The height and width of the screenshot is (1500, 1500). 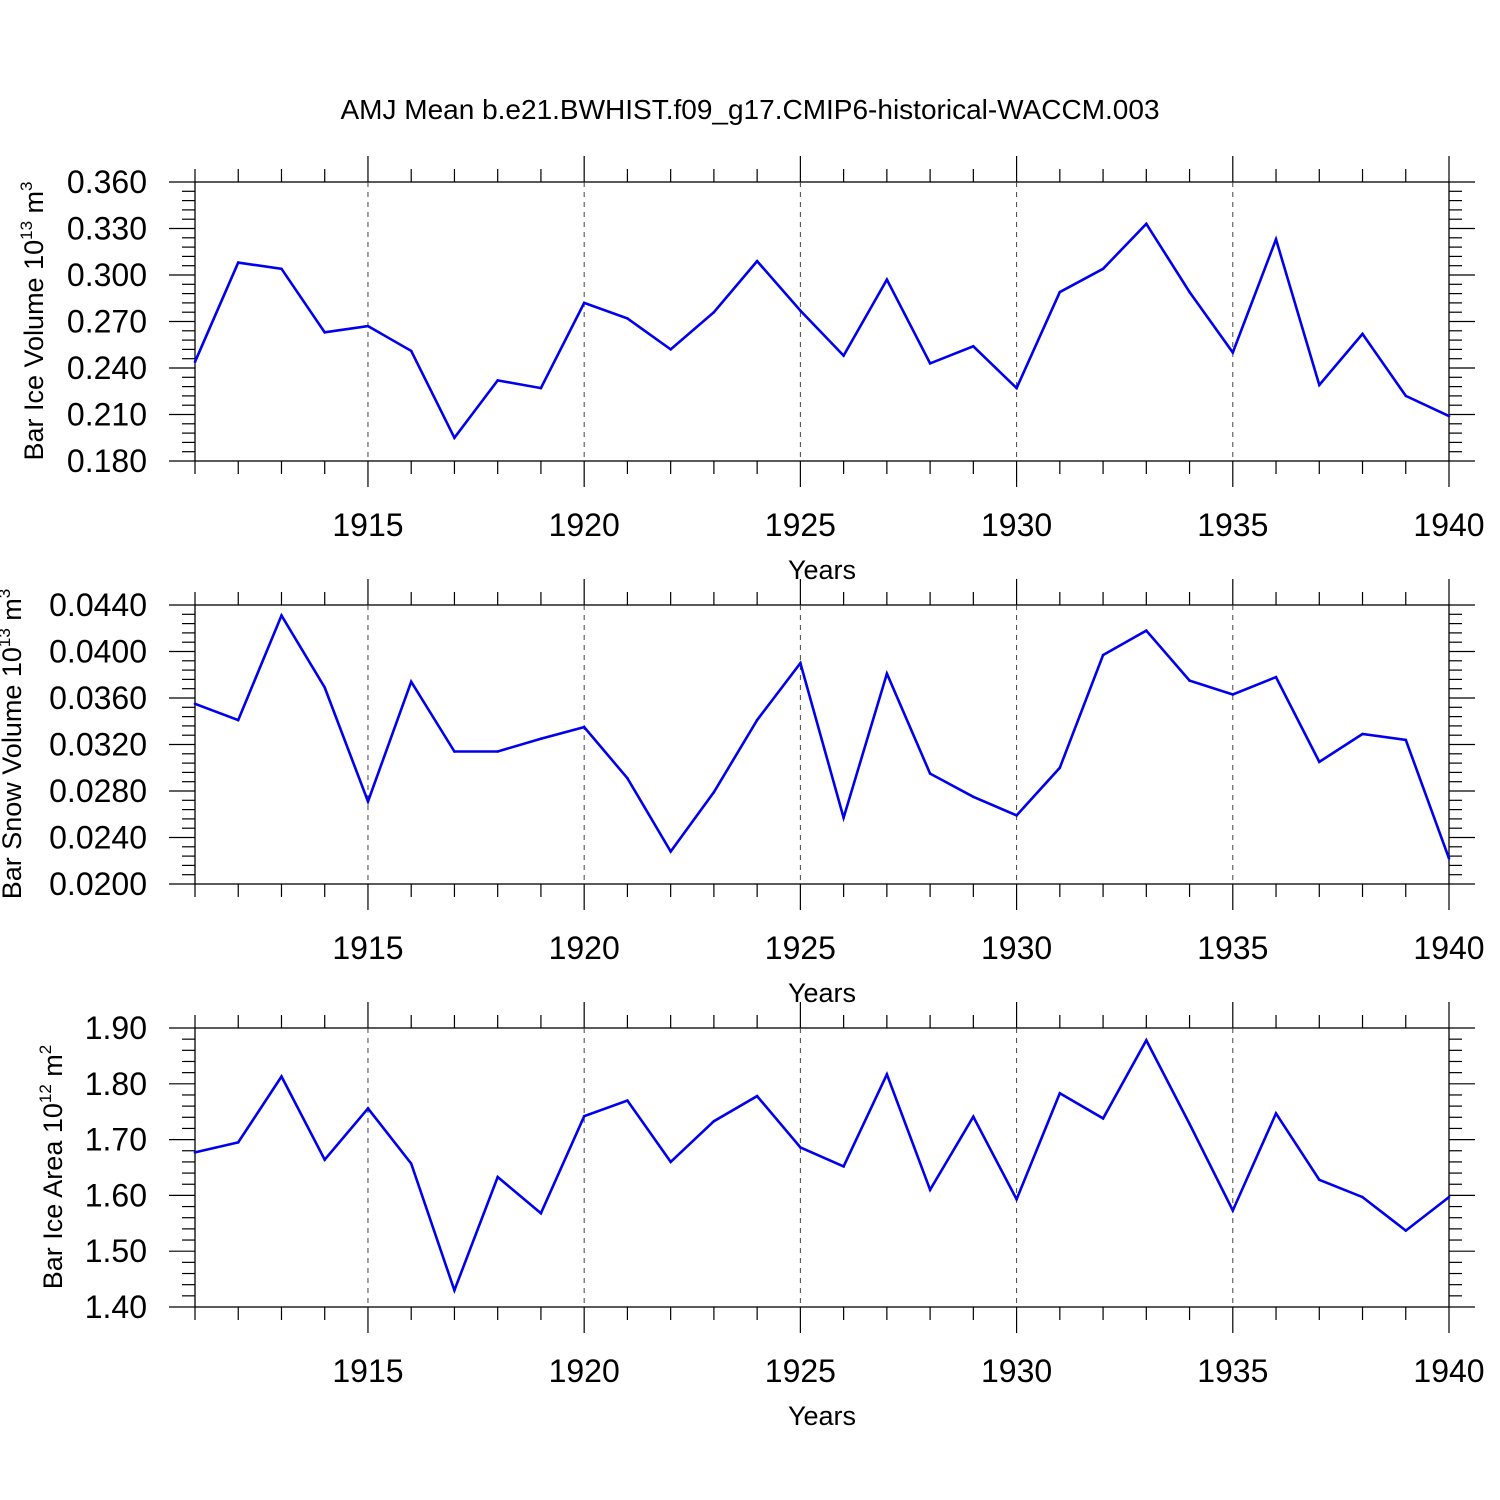 I want to click on y-axis-label-unit: m, so click(x=53, y=1069).